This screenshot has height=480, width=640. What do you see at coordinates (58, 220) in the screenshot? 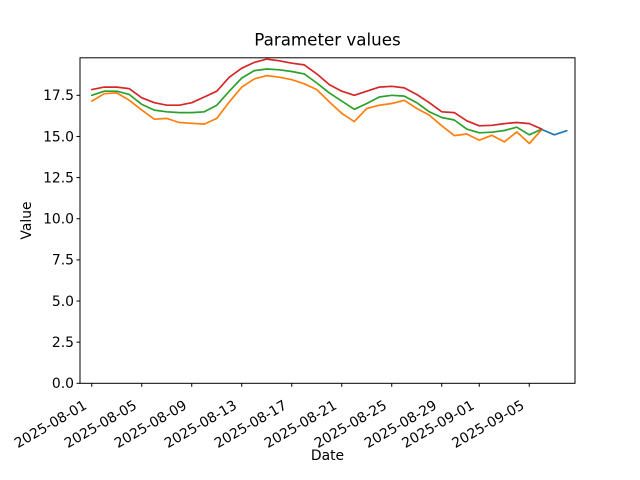
I see `y-tick-label: 10.0` at bounding box center [58, 220].